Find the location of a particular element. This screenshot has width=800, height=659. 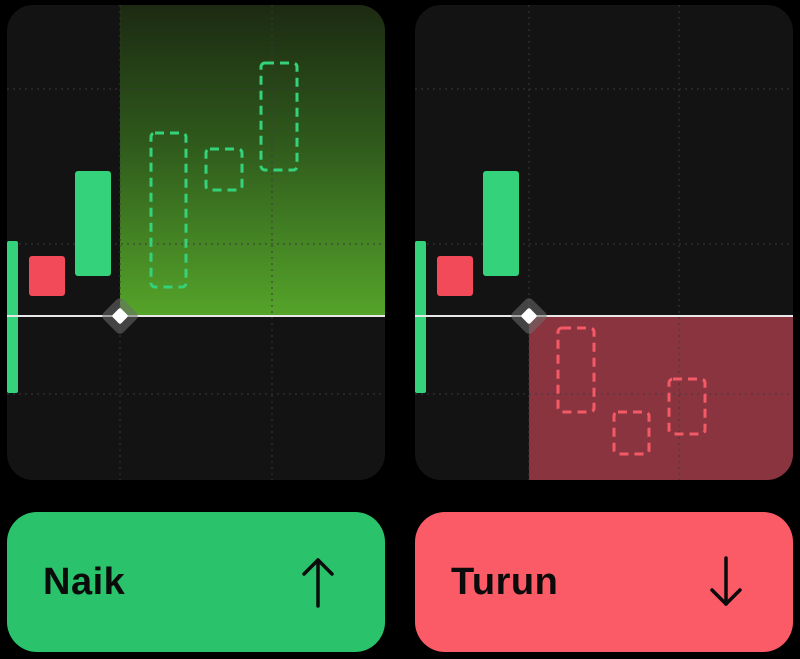

naik-button-label: Naik is located at coordinates (84, 581).